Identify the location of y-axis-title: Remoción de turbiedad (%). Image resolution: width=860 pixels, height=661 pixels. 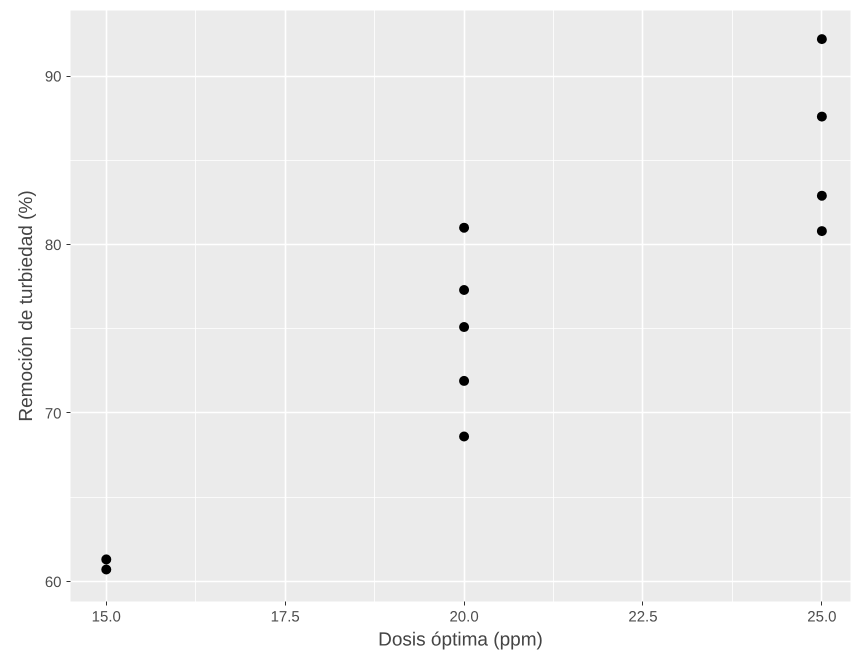
(26, 306).